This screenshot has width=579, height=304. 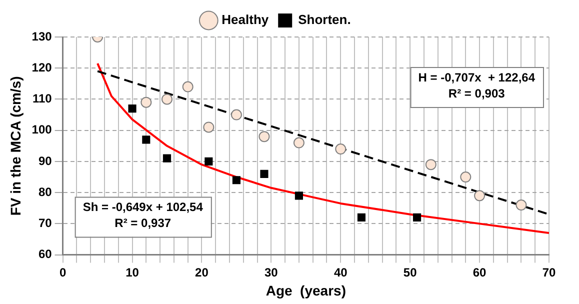 I want to click on annotation: Sh = -0,649x + 102,54 R² = 0,937, so click(x=143, y=215).